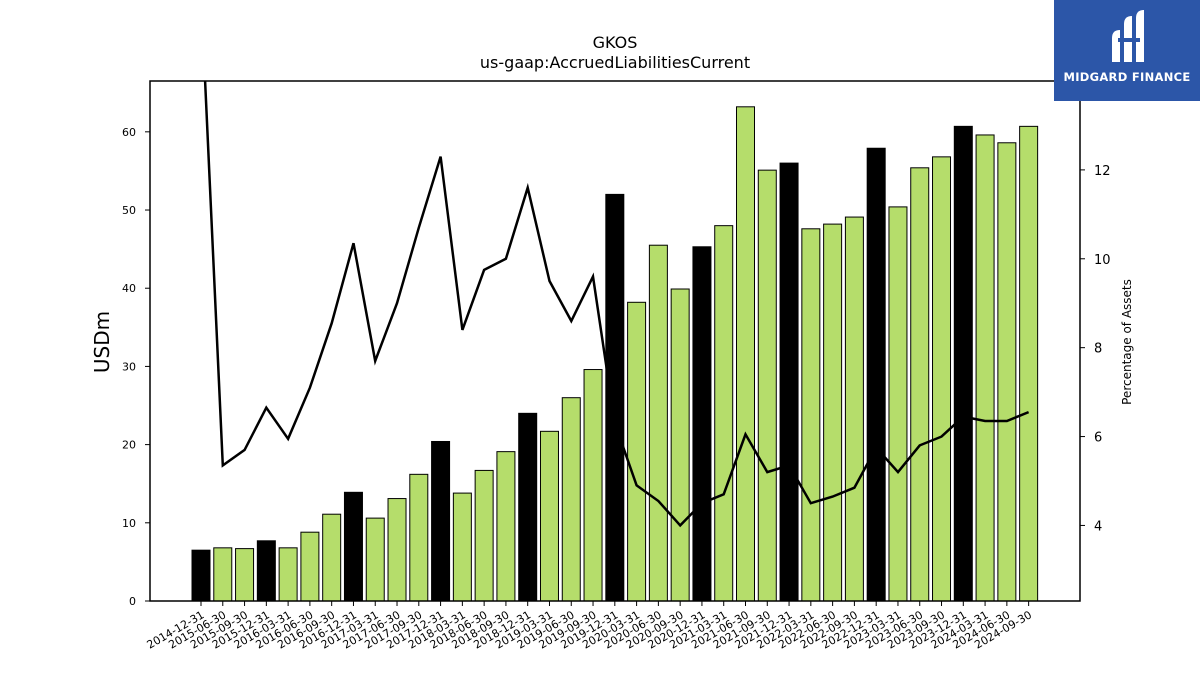 This screenshot has height=675, width=1200. What do you see at coordinates (102, 342) in the screenshot?
I see `y-axis-label: USDm` at bounding box center [102, 342].